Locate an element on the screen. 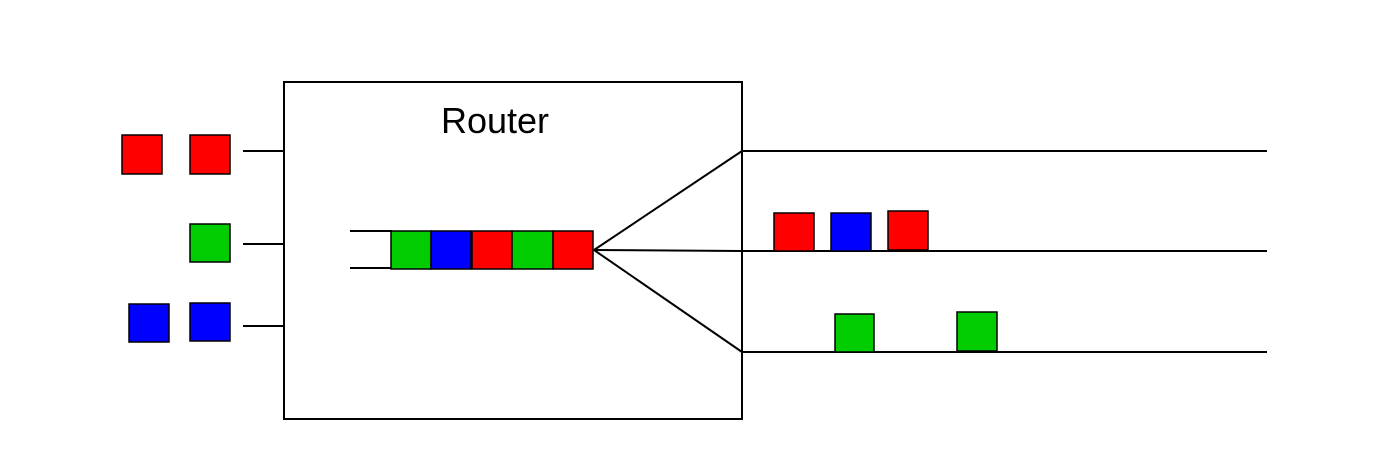  input-packets-middle is located at coordinates (210, 243).